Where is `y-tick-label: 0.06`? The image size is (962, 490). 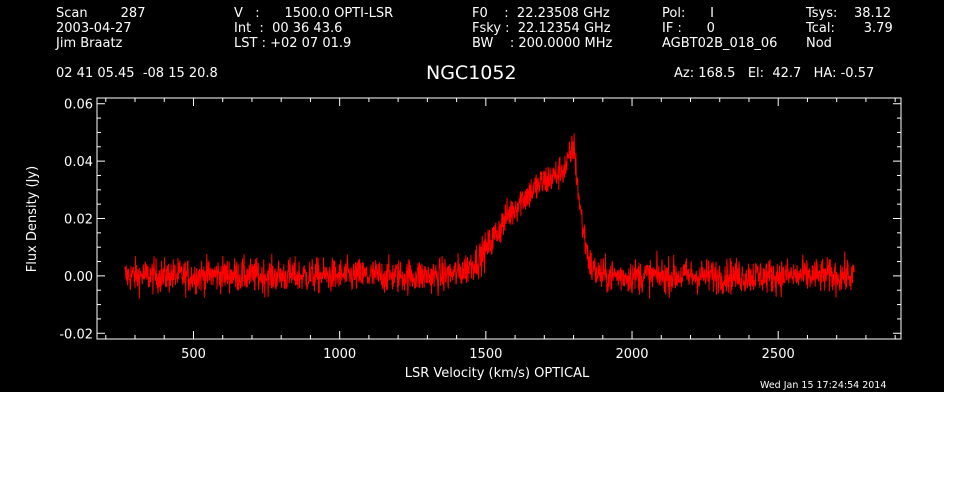 y-tick-label: 0.06 is located at coordinates (78, 105).